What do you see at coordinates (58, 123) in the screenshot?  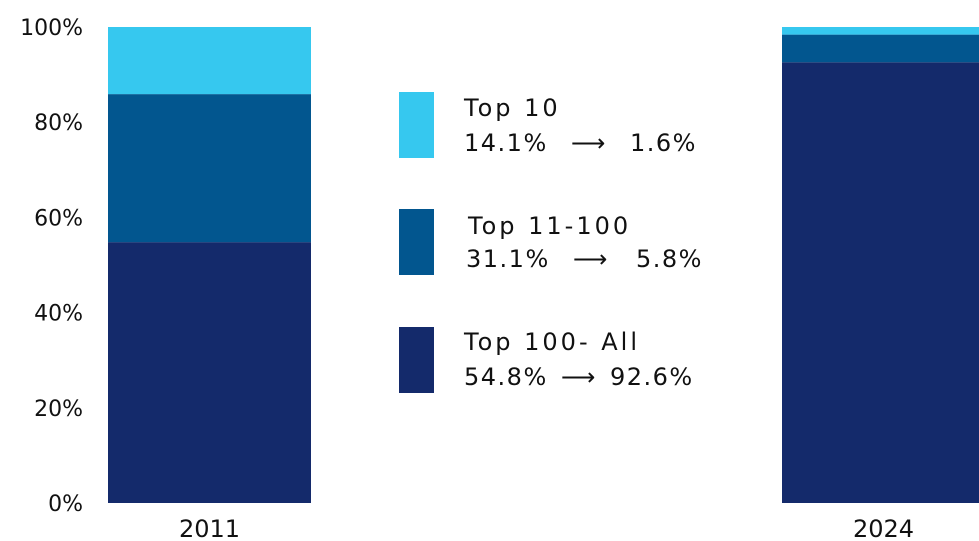 I see `y-tick-label: 80%` at bounding box center [58, 123].